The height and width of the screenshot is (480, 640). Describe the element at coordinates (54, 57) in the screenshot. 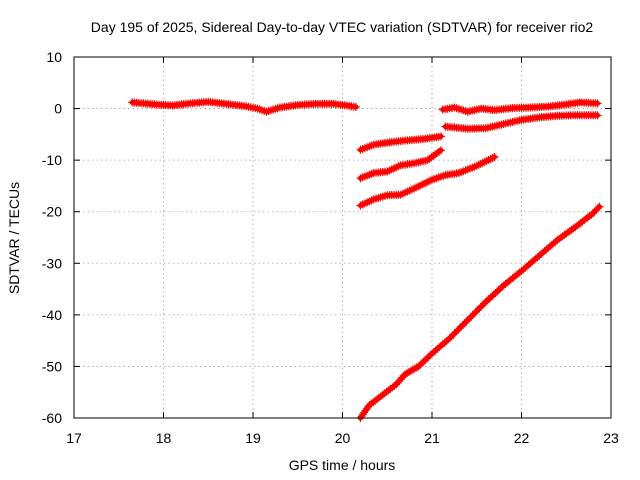

I see `y-tick-label: 10` at that location.